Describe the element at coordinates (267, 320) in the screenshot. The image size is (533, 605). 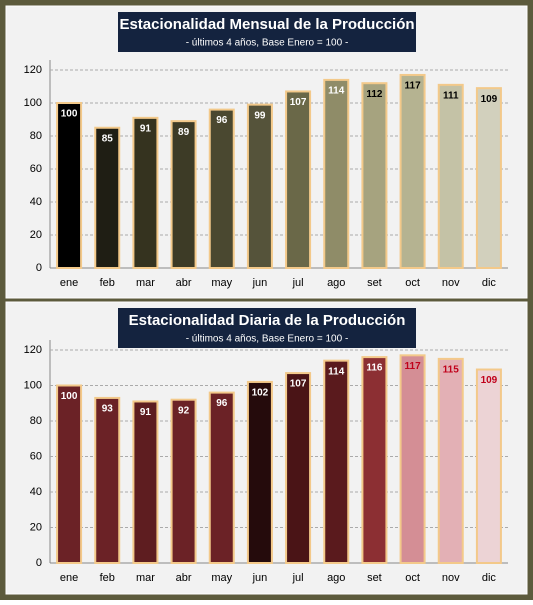
I see `chart-title: Estacionalidad Diaria de la Producción` at that location.